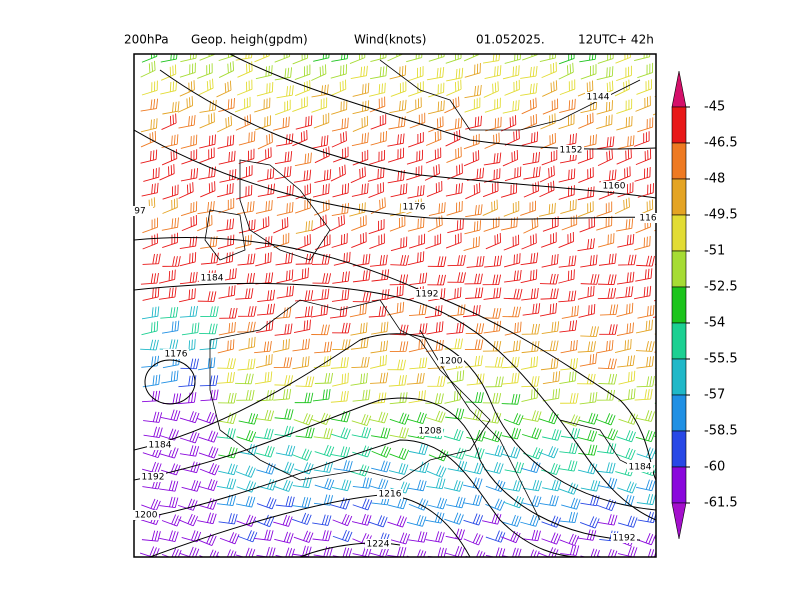 This screenshot has height=612, width=792. I want to click on colorbar-label: -49.5, so click(721, 215).